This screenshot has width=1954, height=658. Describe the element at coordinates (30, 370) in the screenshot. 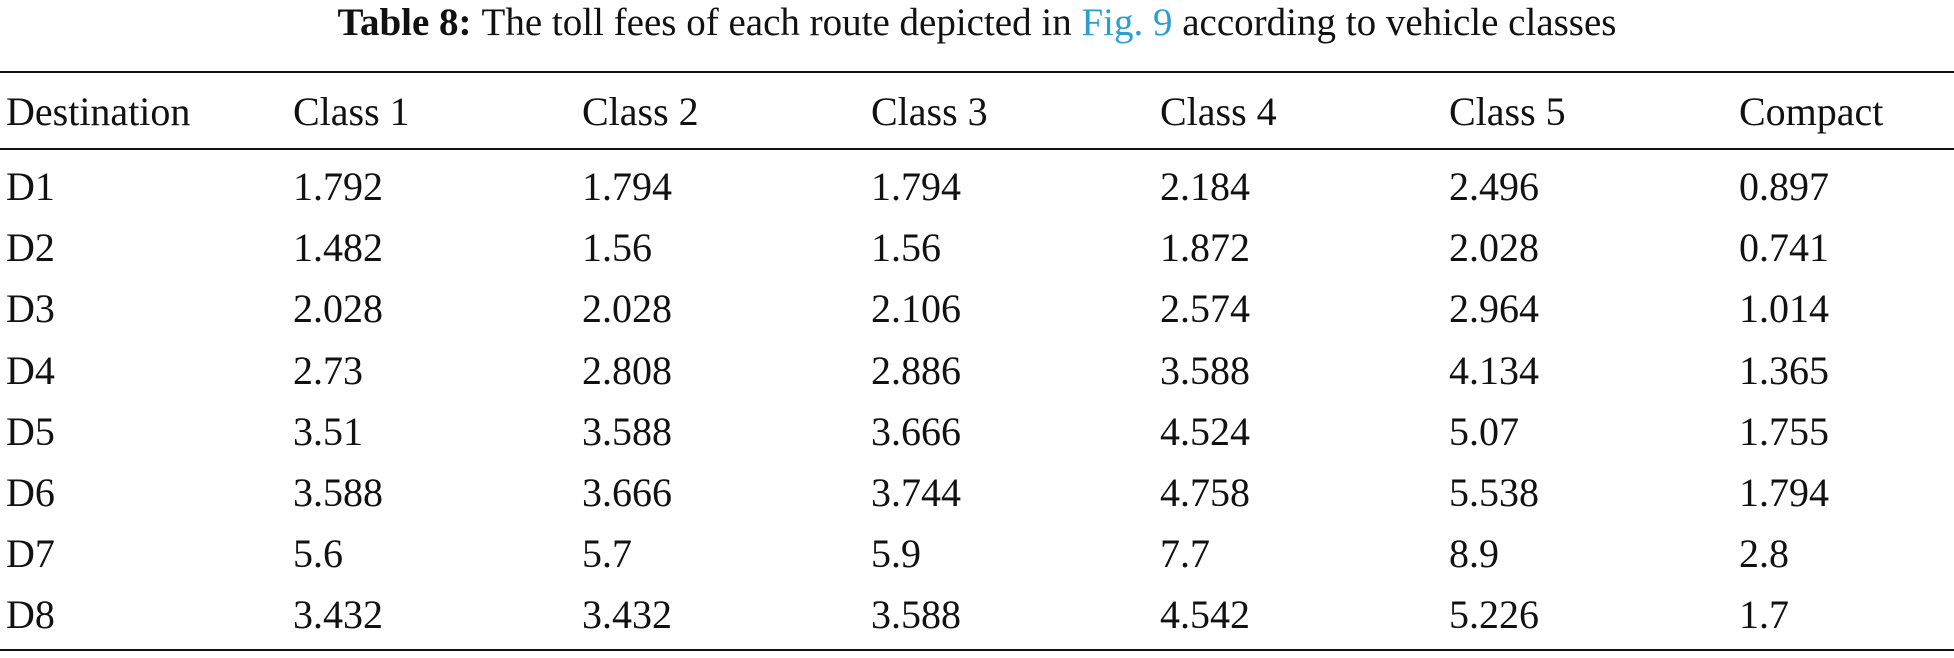

I see `row-label: D4` at that location.